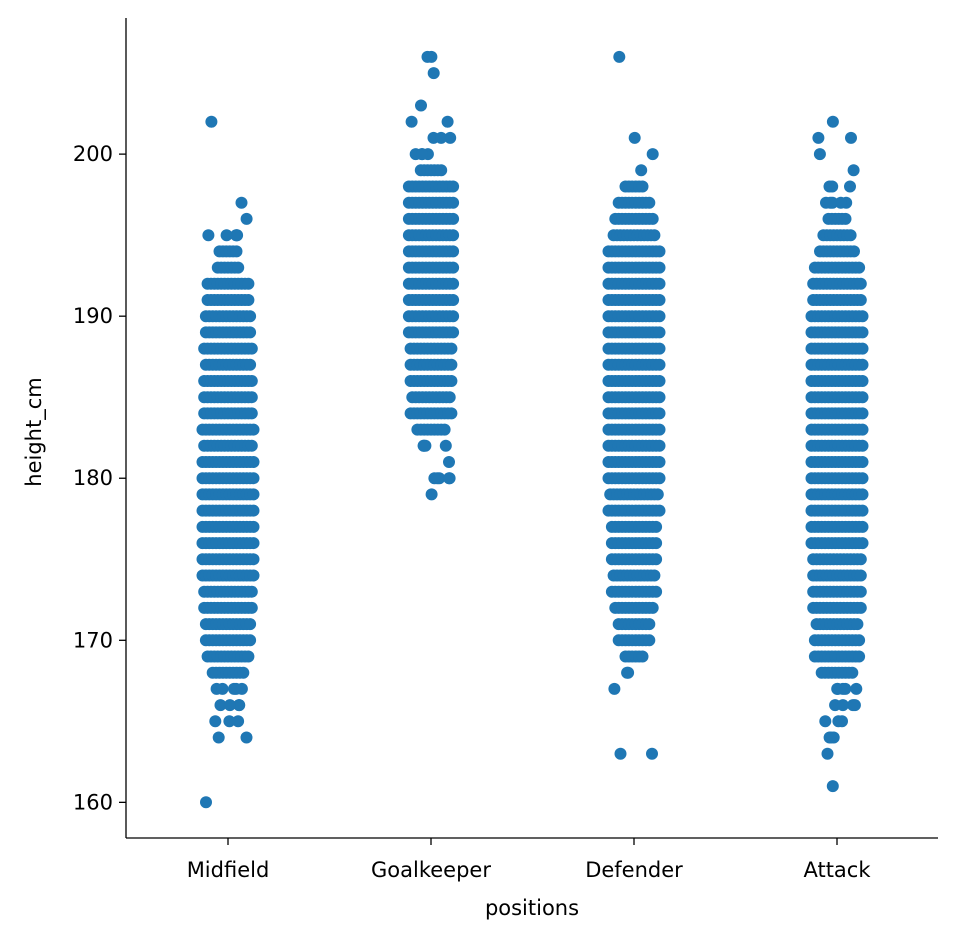  Describe the element at coordinates (93, 316) in the screenshot. I see `y-tick-label: 190` at that location.